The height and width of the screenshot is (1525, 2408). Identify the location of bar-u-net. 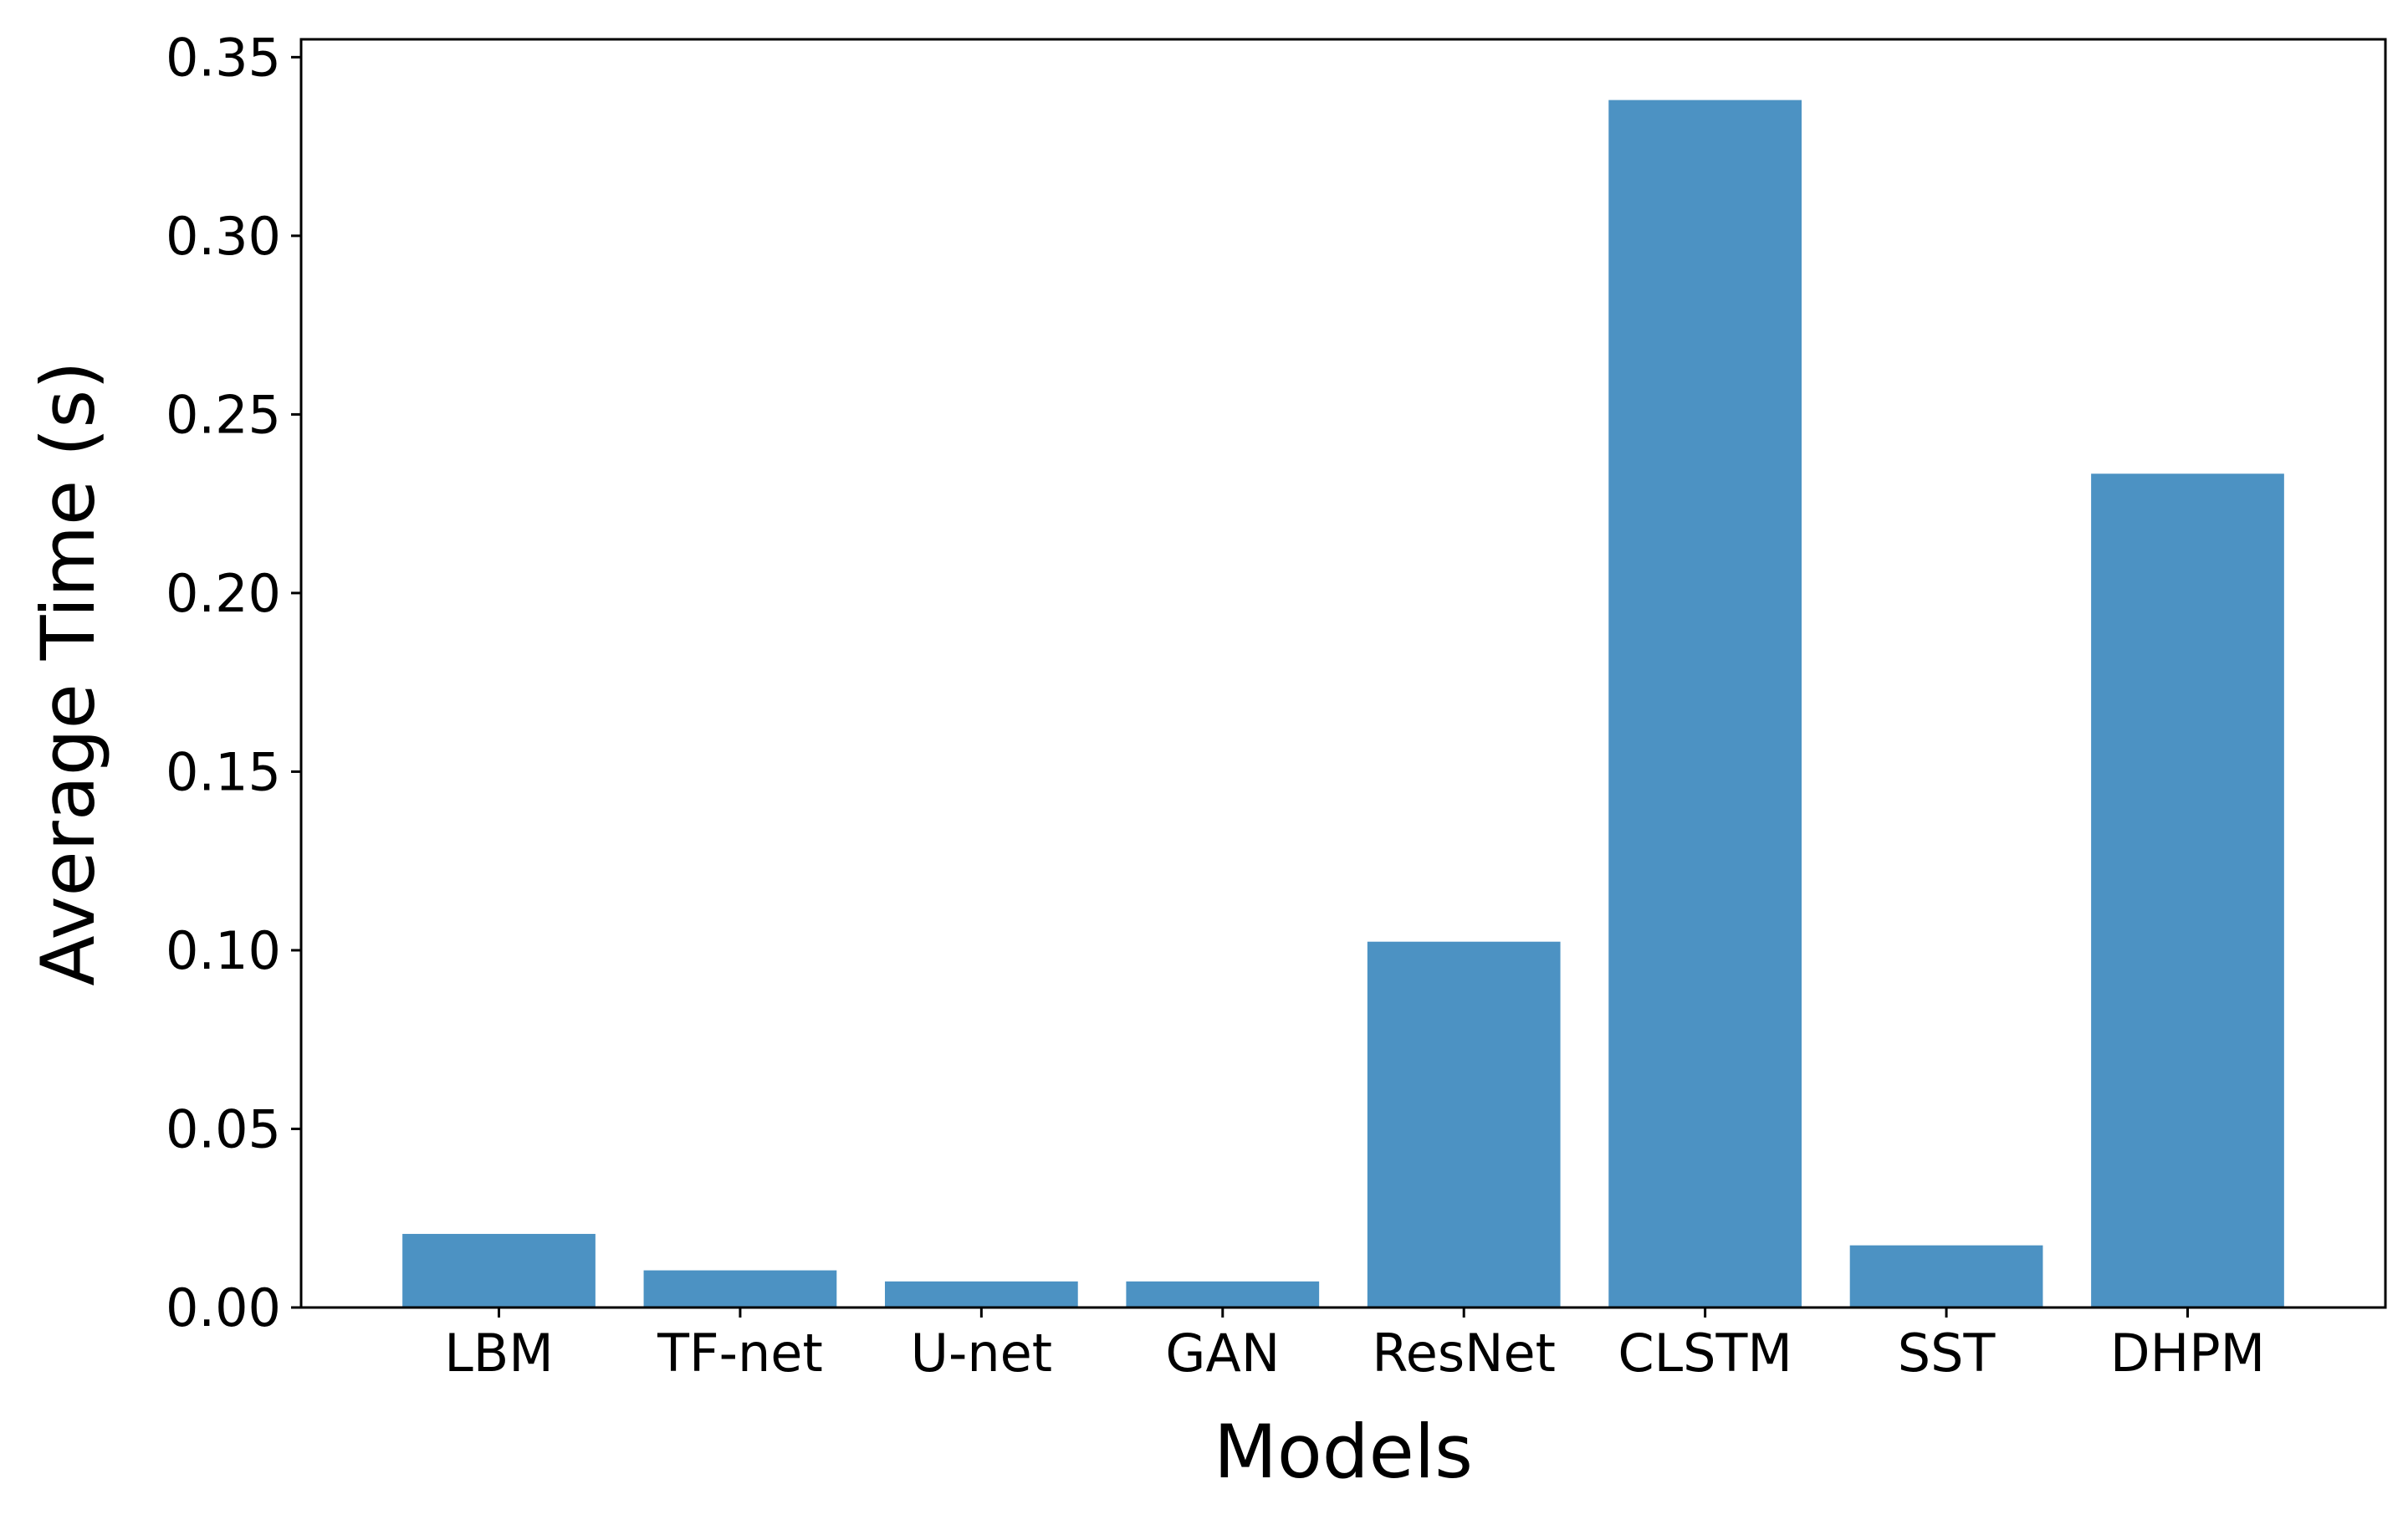
(981, 1294).